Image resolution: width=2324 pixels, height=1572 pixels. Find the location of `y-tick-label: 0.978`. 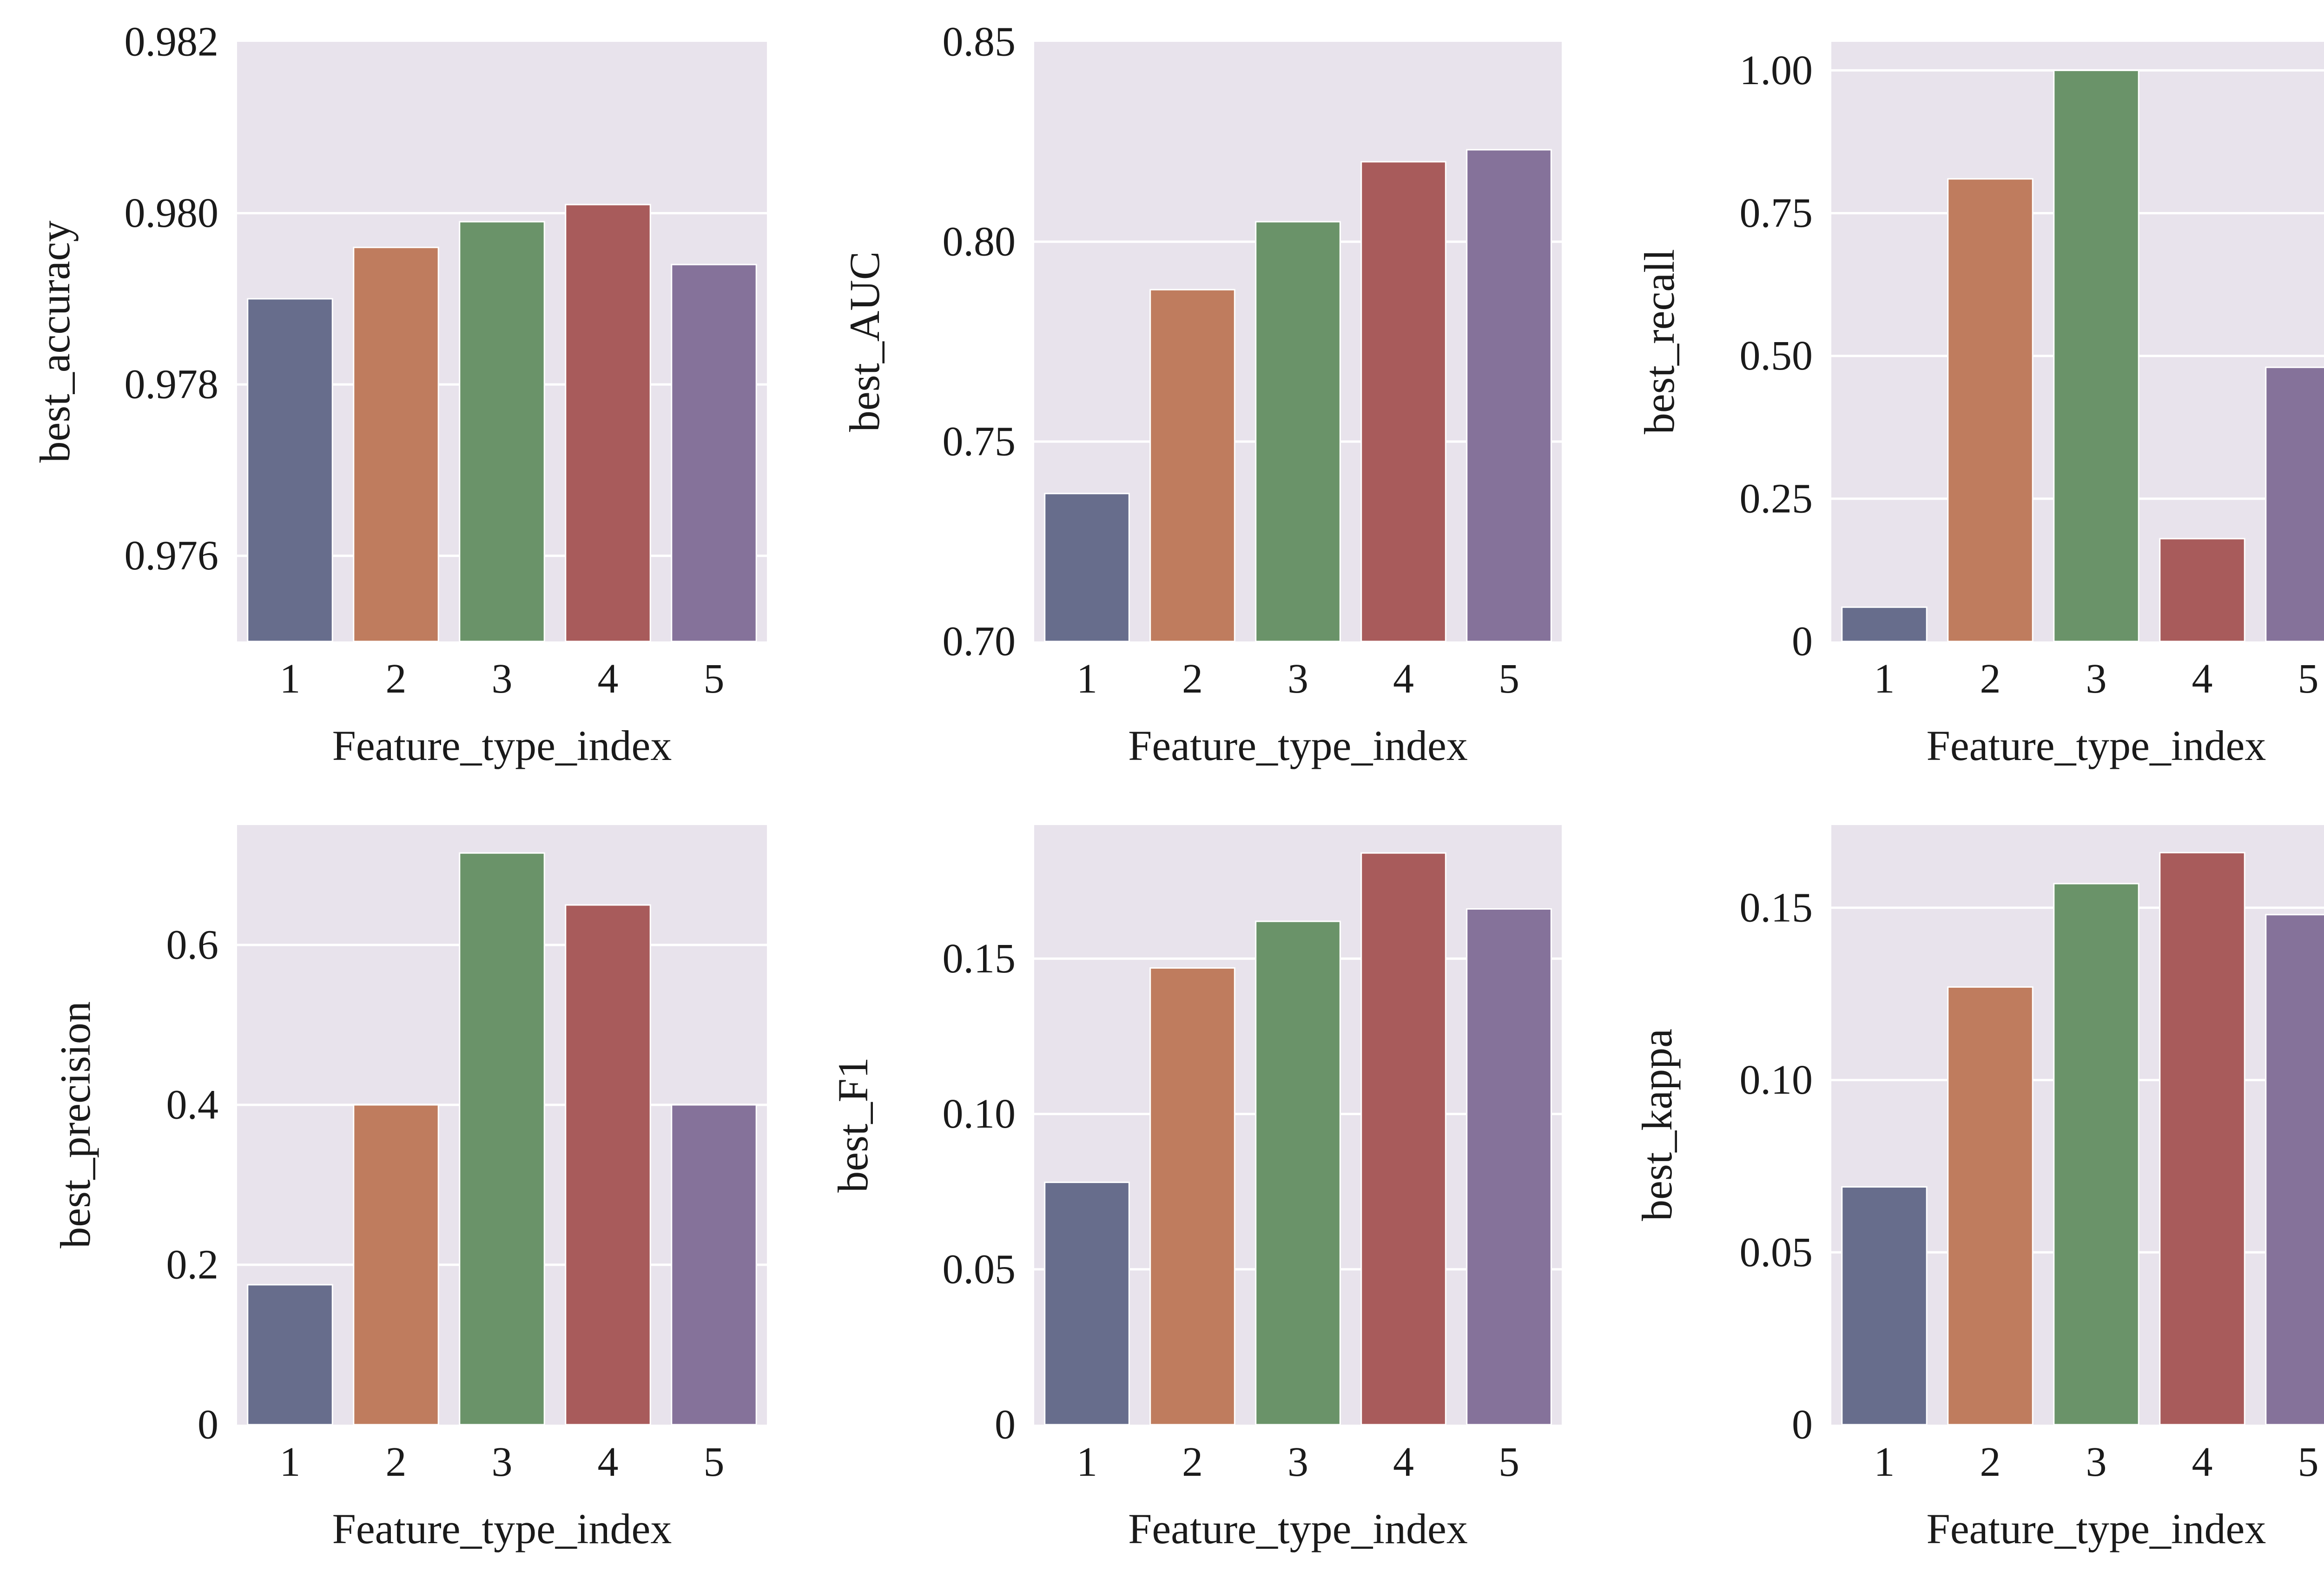

y-tick-label: 0.978 is located at coordinates (172, 385).